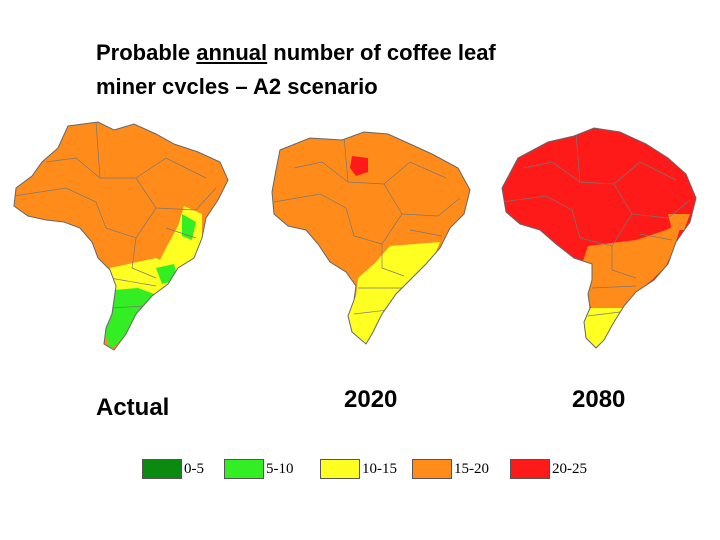 The width and height of the screenshot is (720, 540). I want to click on title-underlined-word: annual, so click(232, 52).